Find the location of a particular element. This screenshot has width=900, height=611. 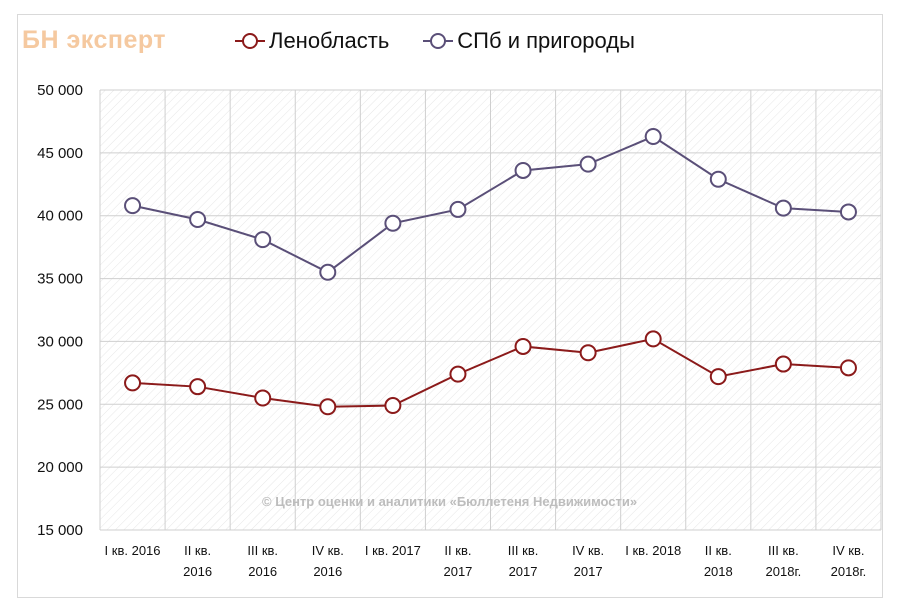

x-tick-label: IV кв. 2016 is located at coordinates (328, 561).